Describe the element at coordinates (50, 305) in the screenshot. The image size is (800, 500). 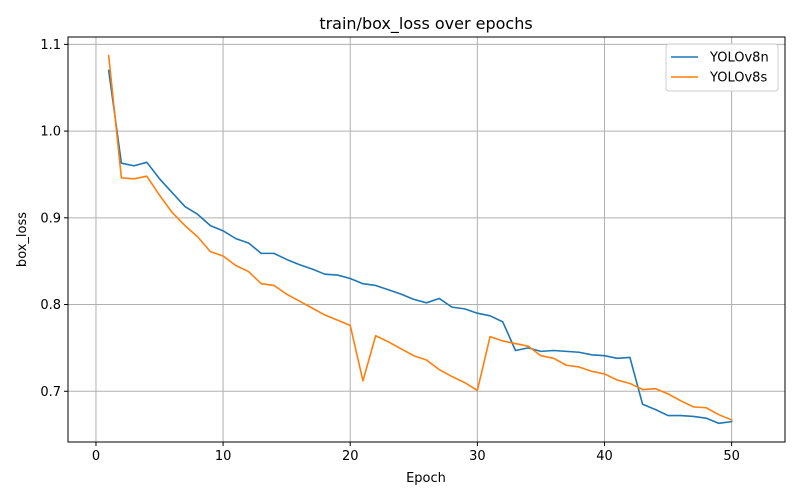
I see `y-tick-label: 0.8` at that location.